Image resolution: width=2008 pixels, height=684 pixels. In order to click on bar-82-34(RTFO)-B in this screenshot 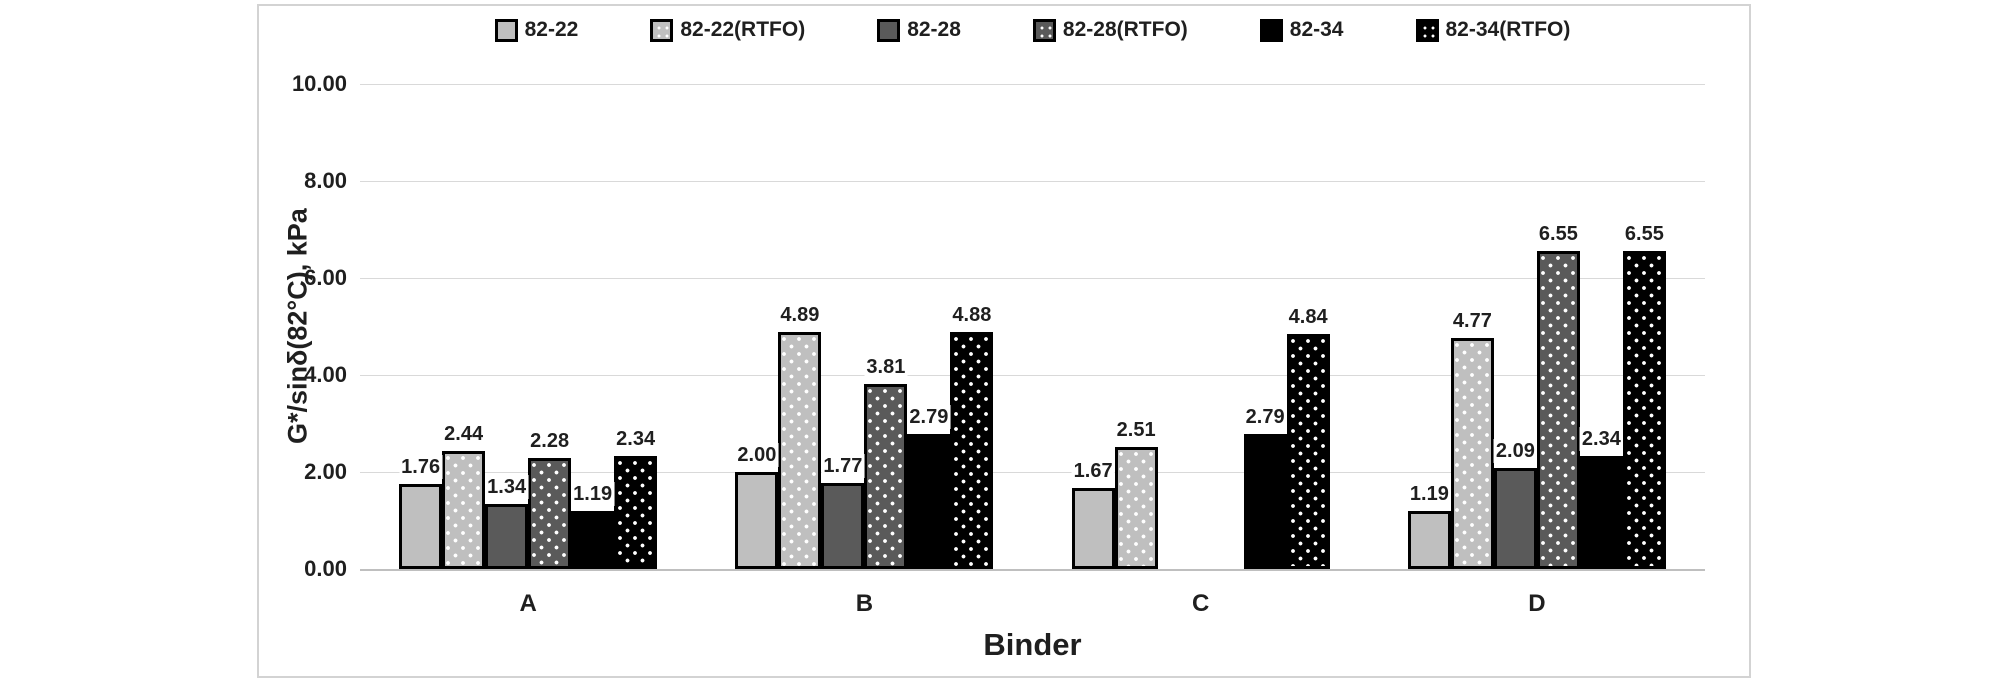, I will do `click(972, 450)`.